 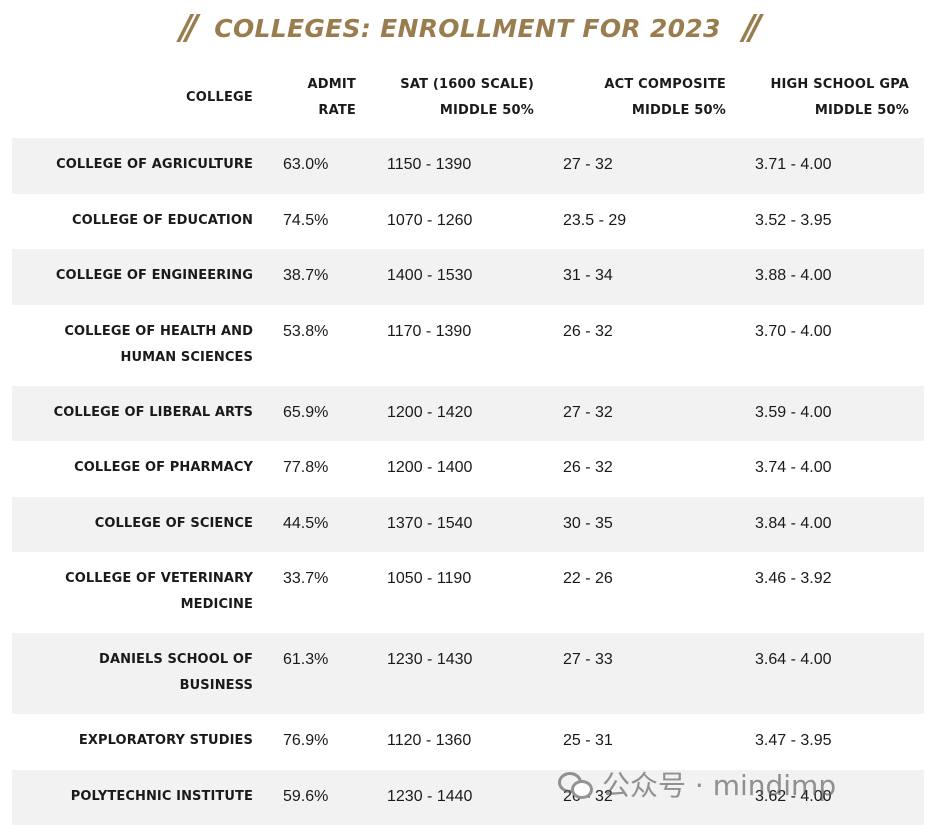 What do you see at coordinates (306, 796) in the screenshot?
I see `admit-rate-cell: 59.6%` at bounding box center [306, 796].